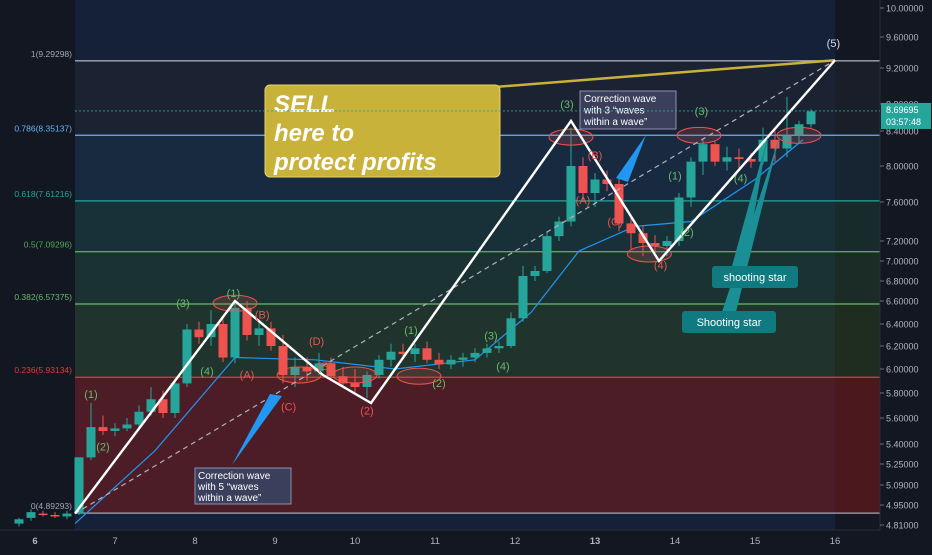  What do you see at coordinates (902, 110) in the screenshot?
I see `current-price-text: 8.69695` at bounding box center [902, 110].